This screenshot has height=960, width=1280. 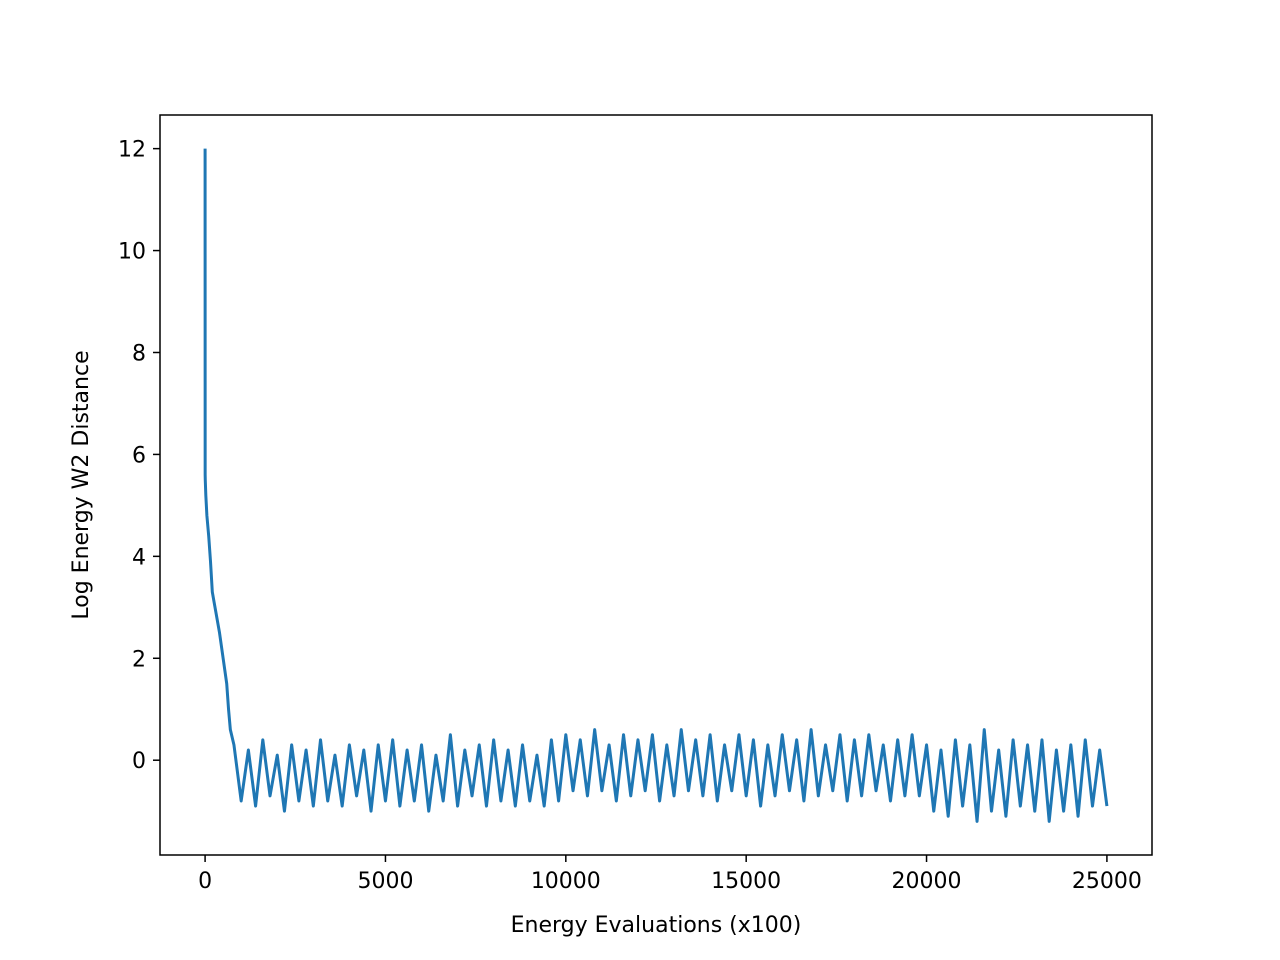 I want to click on y-tick-label: 10, so click(x=132, y=252).